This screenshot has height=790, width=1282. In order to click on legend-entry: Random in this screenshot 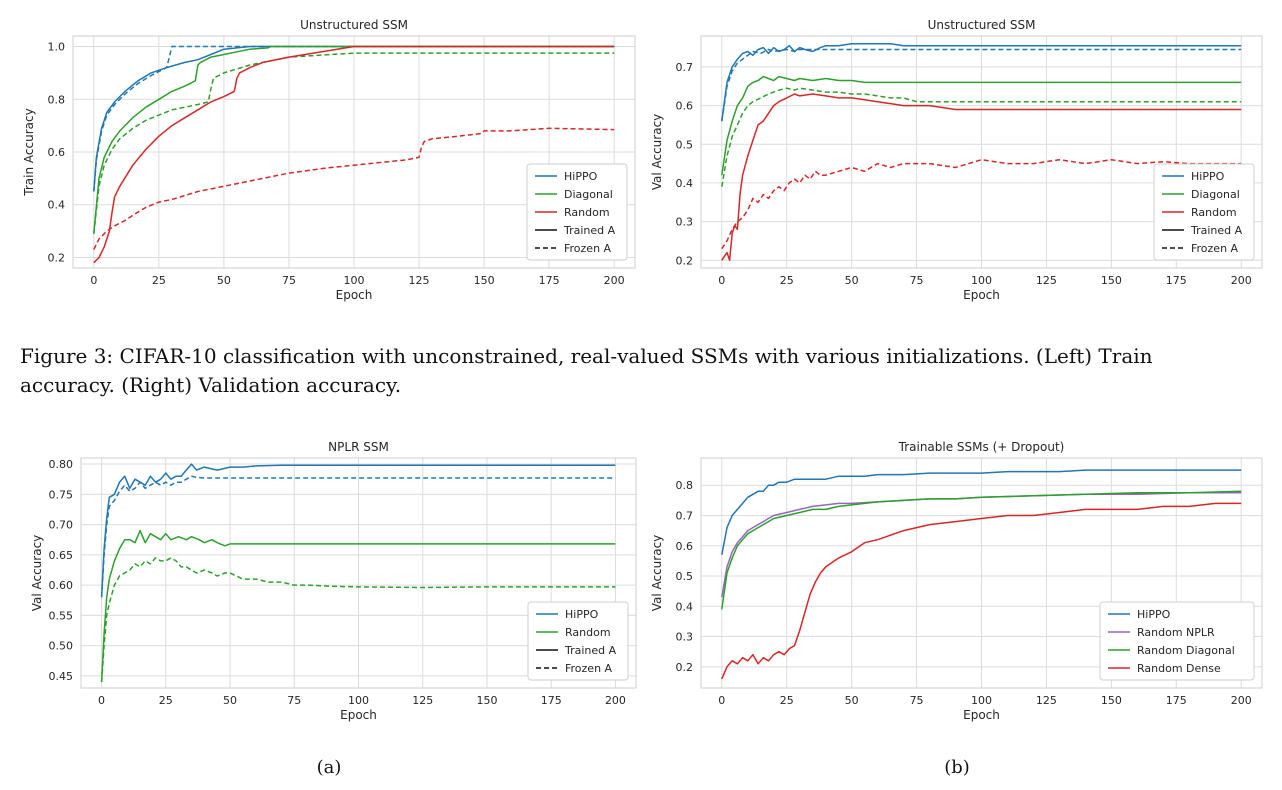, I will do `click(1214, 212)`.